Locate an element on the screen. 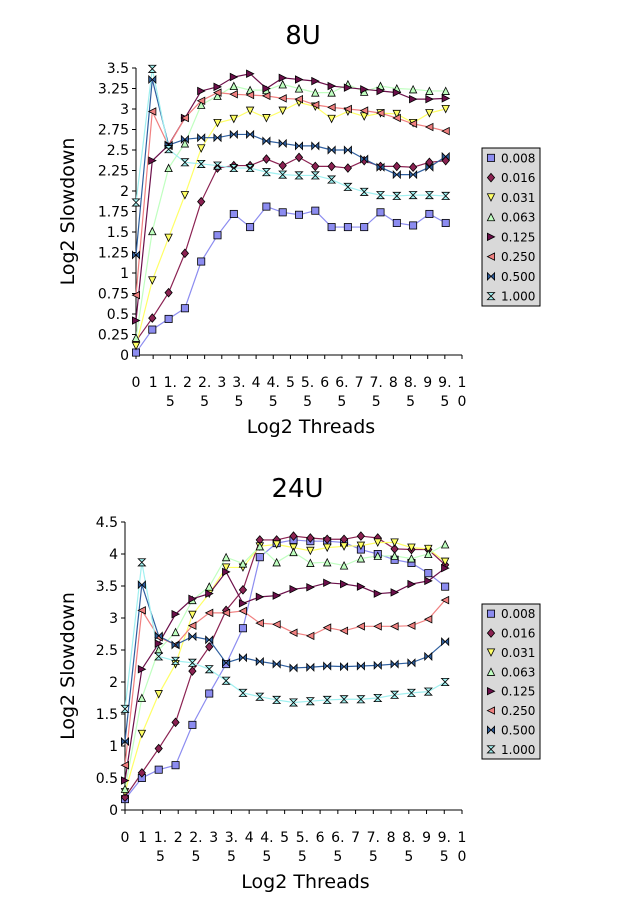 The height and width of the screenshot is (911, 622). y-tick-label: 2.5 is located at coordinates (118, 151).